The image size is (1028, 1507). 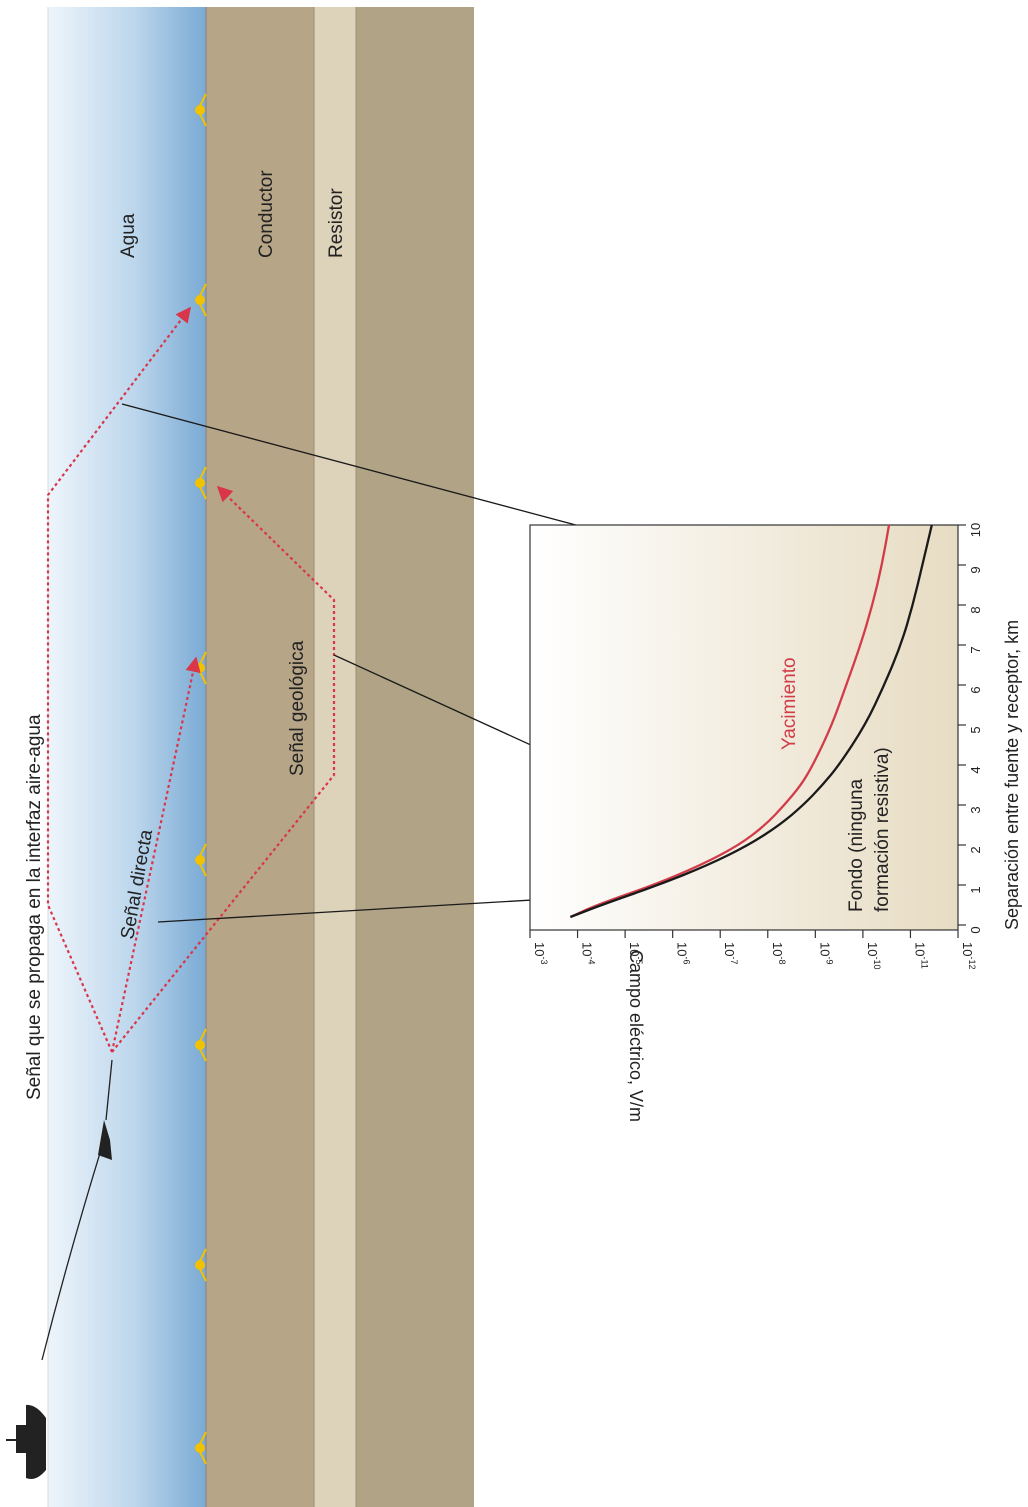 I want to click on chart-plot-area, so click(x=744, y=727).